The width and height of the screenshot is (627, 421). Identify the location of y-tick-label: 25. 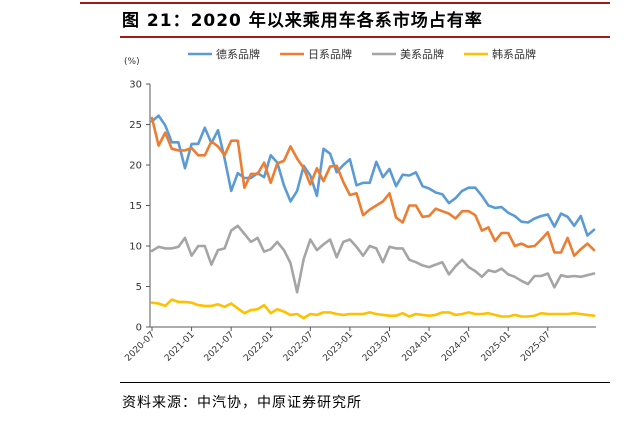
(135, 125).